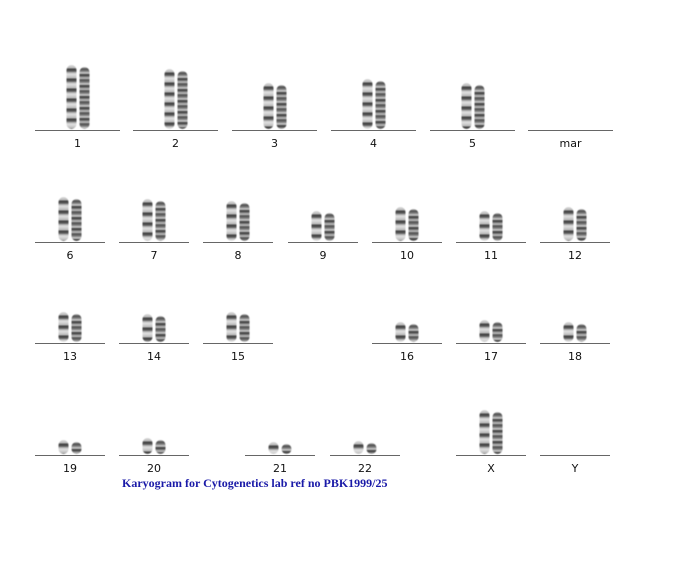 Image resolution: width=689 pixels, height=572 pixels. What do you see at coordinates (154, 425) in the screenshot?
I see `chromosome-slot-20: 20` at bounding box center [154, 425].